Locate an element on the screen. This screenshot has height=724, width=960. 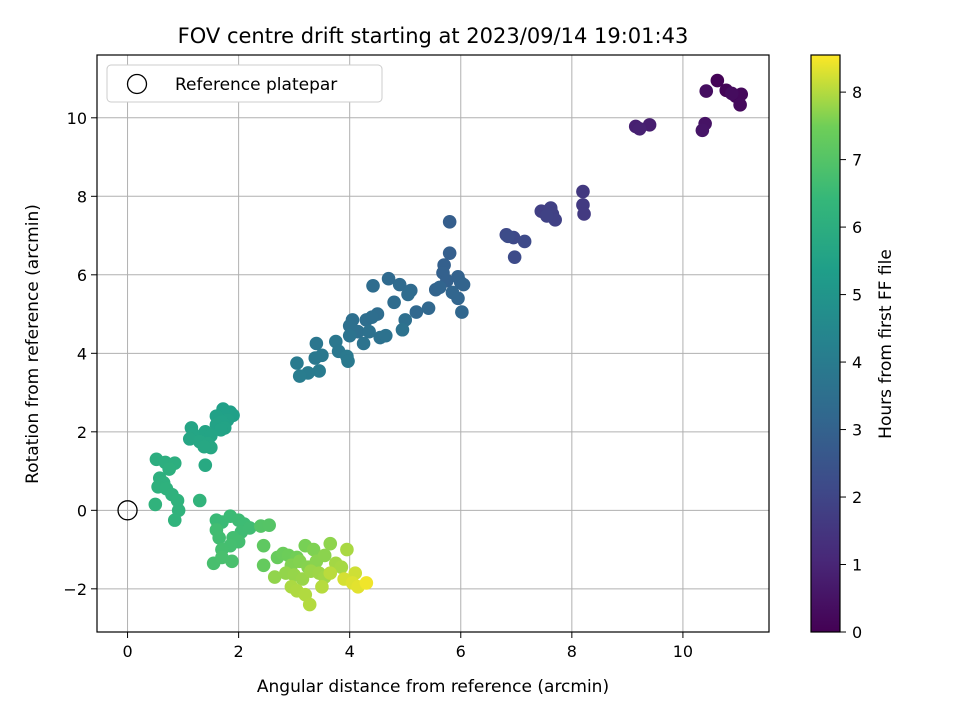
y-tick-label: 10 is located at coordinates (77, 118).